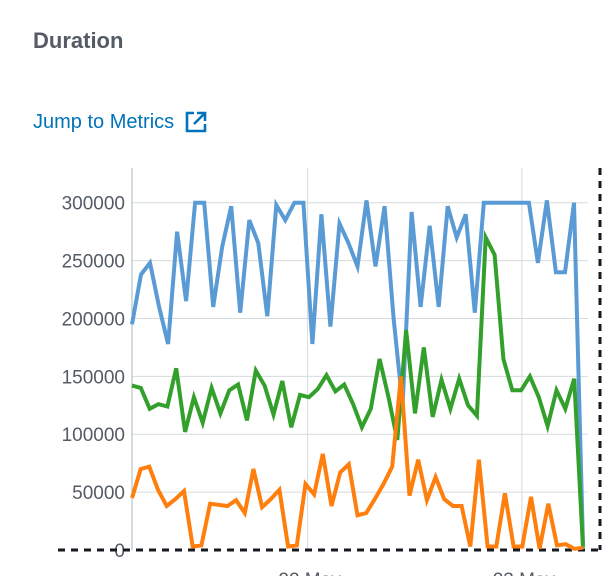  Describe the element at coordinates (93, 319) in the screenshot. I see `y-tick-label: 200000` at that location.